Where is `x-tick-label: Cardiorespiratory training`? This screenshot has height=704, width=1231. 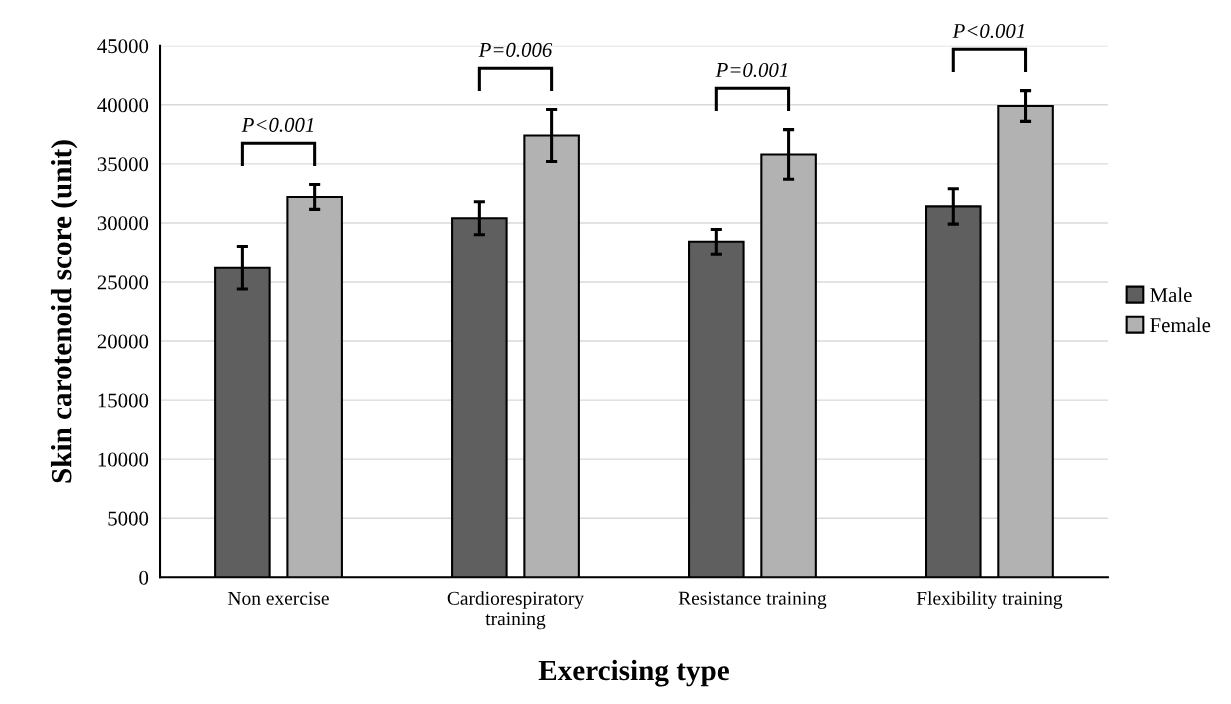
x-tick-label: Cardiorespiratory training is located at coordinates (515, 610).